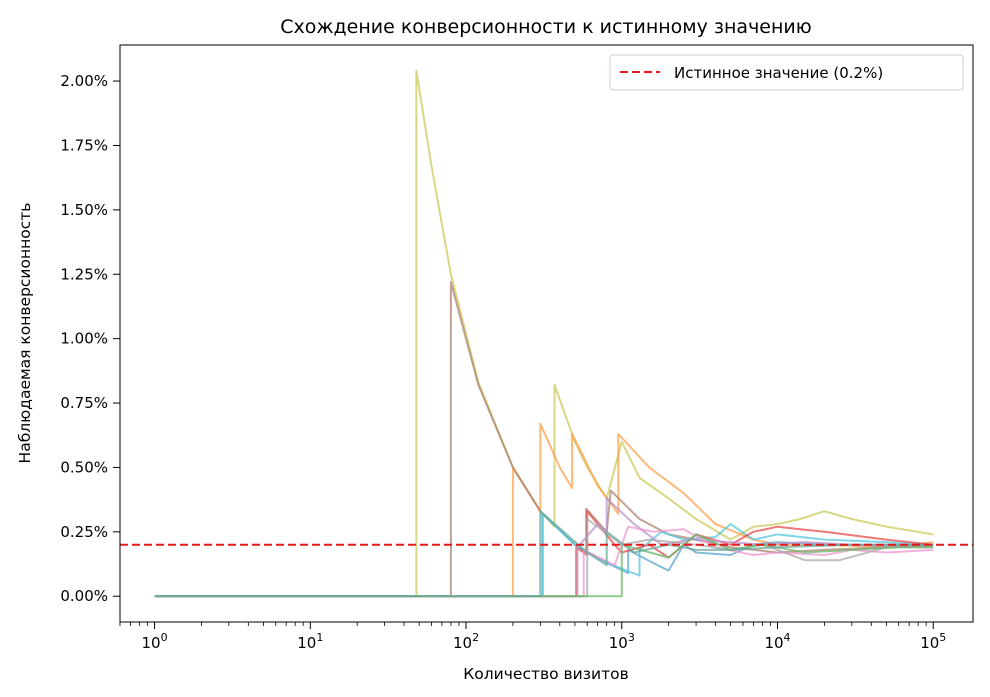 The image size is (990, 697). Describe the element at coordinates (545, 674) in the screenshot. I see `x-axis-title: Количество визитов` at that location.